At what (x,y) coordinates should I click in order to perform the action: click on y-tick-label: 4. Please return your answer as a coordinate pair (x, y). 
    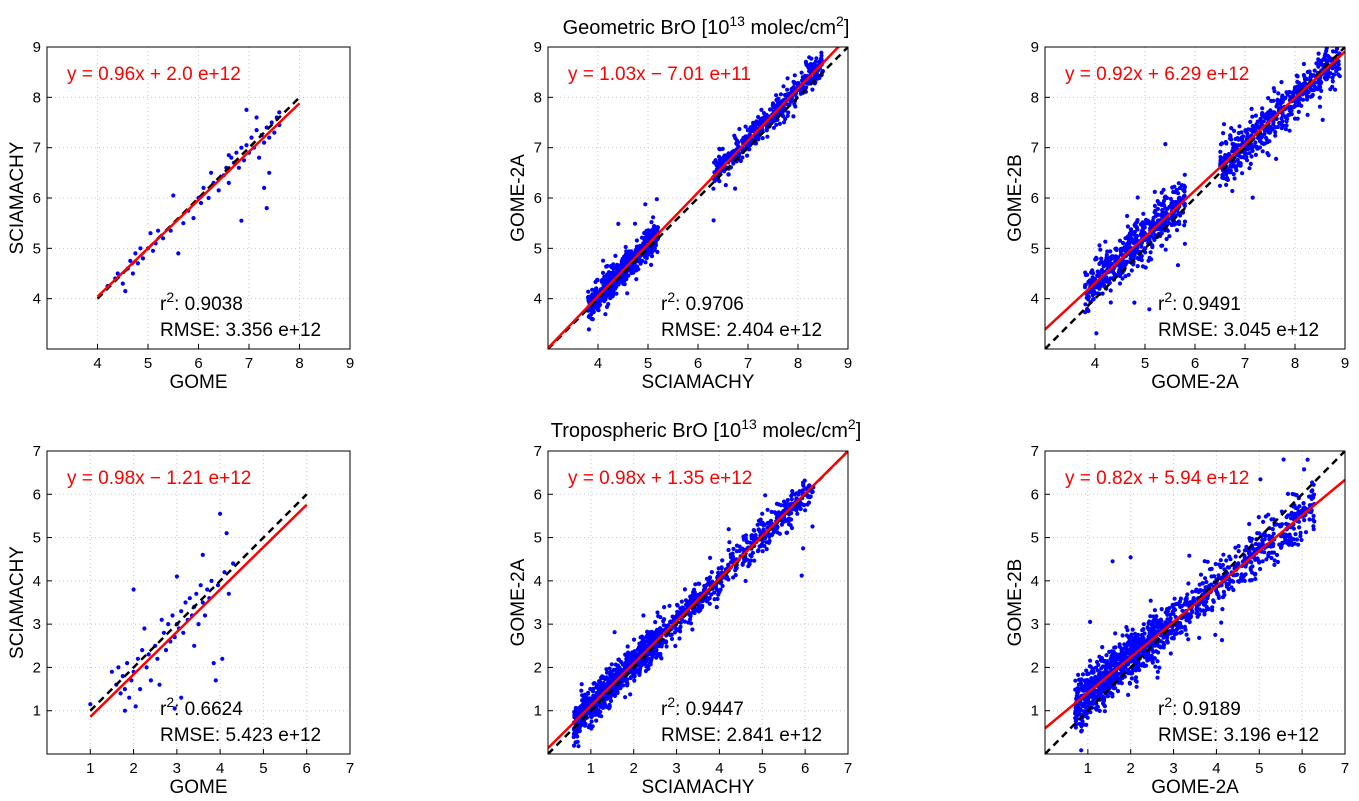
    Looking at the image, I should click on (538, 581).